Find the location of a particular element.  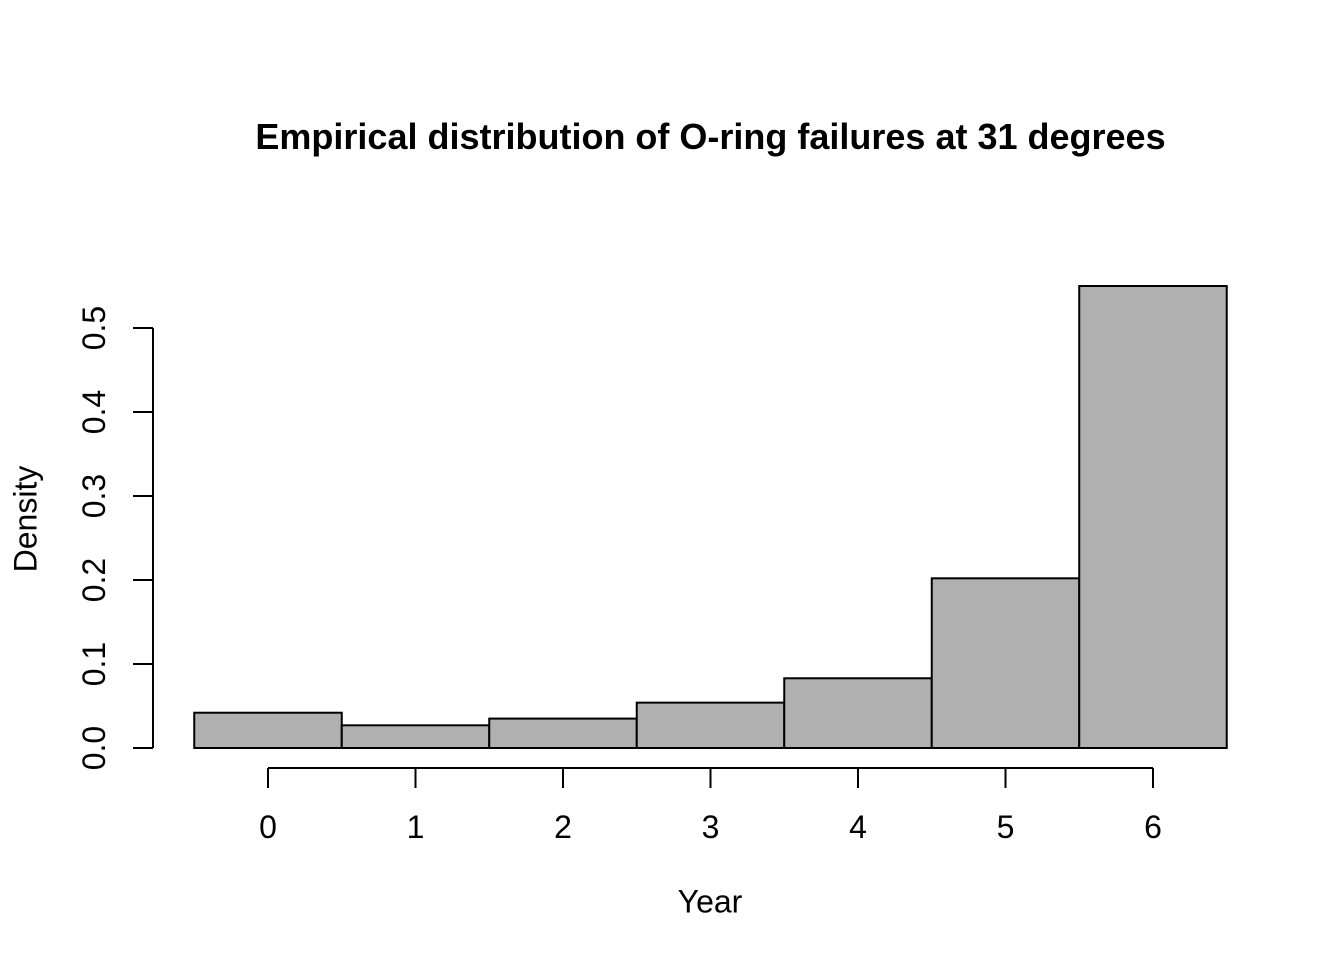

y-tick-label-0.4: 0.4 is located at coordinates (94, 412).